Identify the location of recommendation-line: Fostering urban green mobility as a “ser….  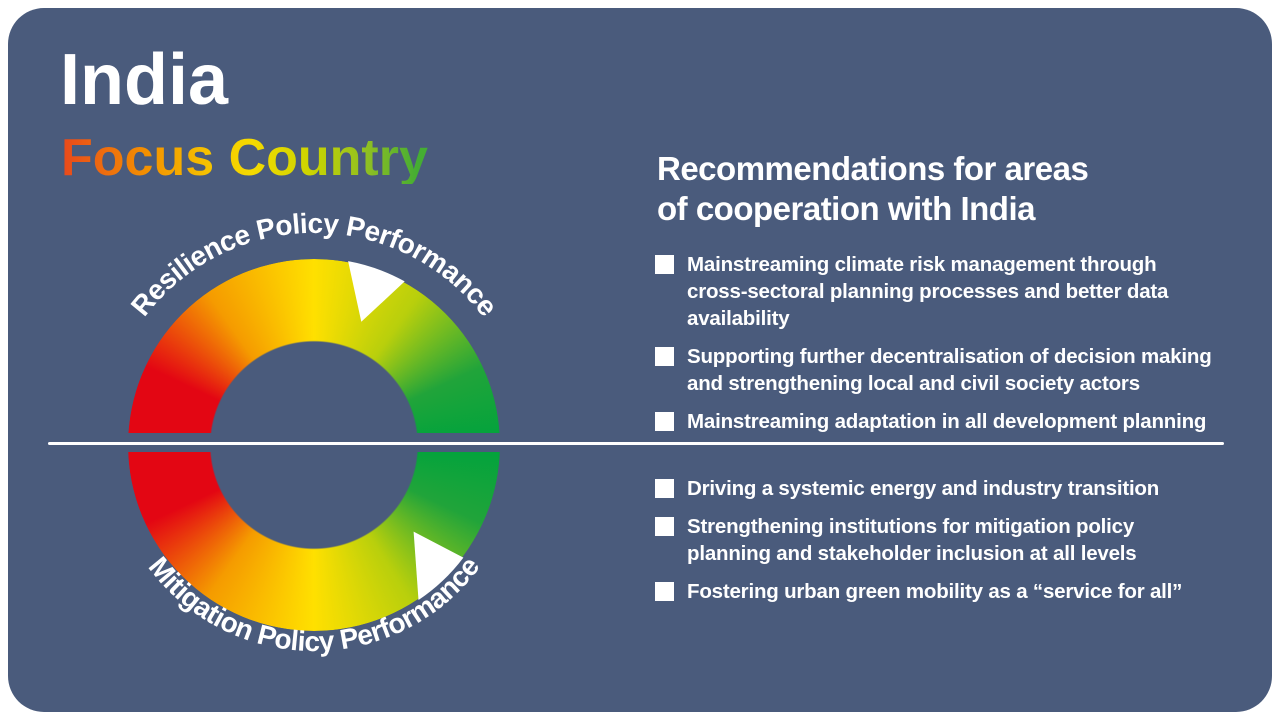
(935, 591).